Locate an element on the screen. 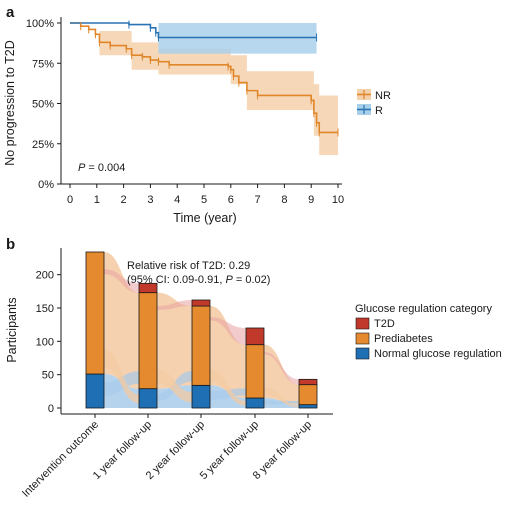 The height and width of the screenshot is (507, 510). y-tick-label: 200 is located at coordinates (45, 276).